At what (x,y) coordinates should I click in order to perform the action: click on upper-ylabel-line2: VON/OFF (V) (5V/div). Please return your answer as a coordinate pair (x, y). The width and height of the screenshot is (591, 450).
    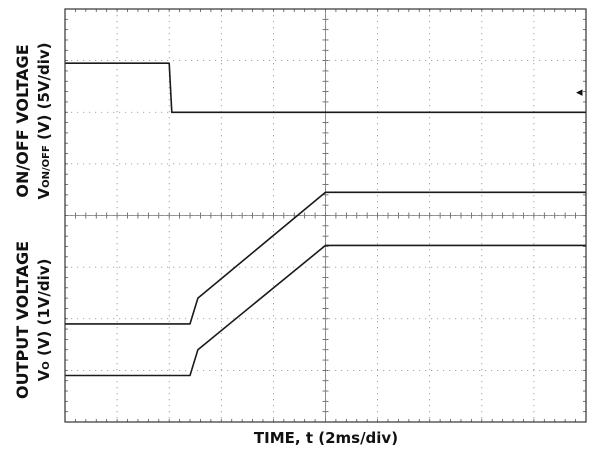
    Looking at the image, I should click on (44, 121).